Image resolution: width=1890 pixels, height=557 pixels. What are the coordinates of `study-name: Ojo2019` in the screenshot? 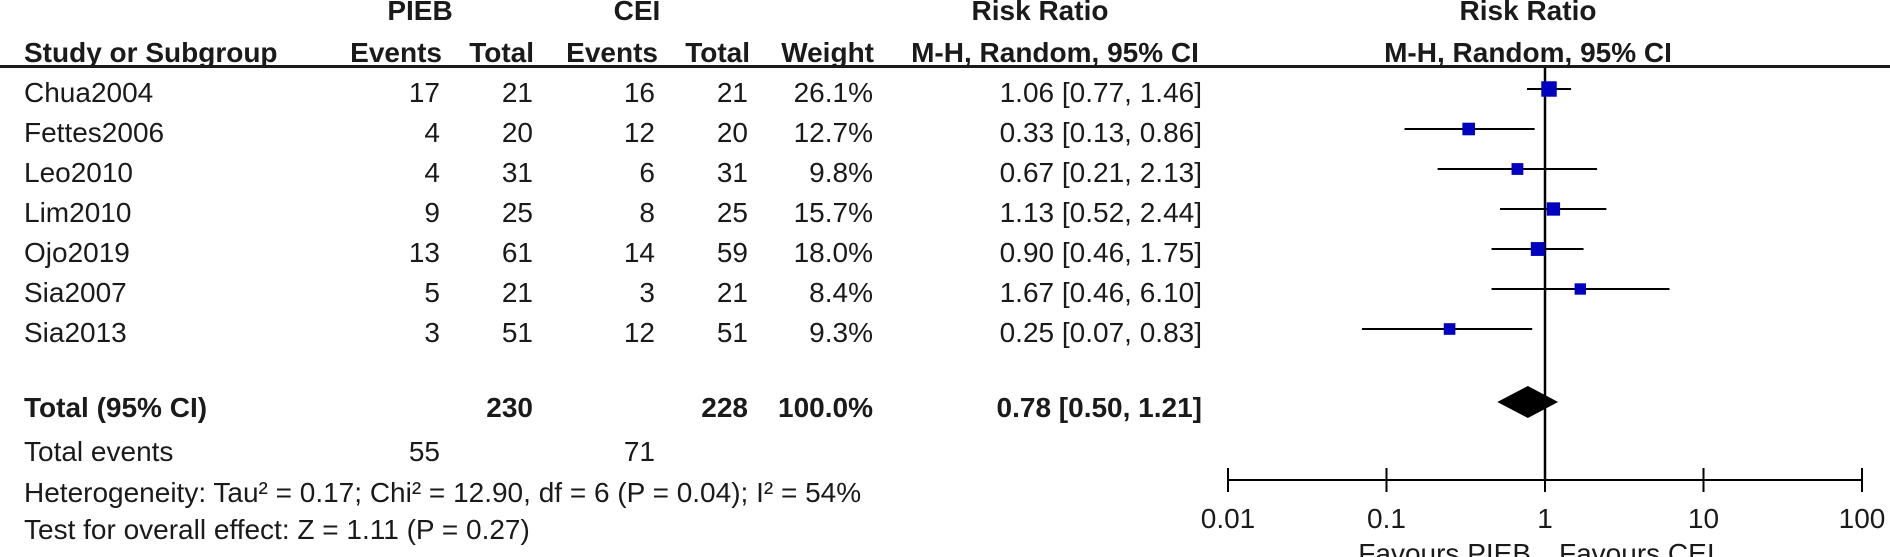 It's located at (77, 252).